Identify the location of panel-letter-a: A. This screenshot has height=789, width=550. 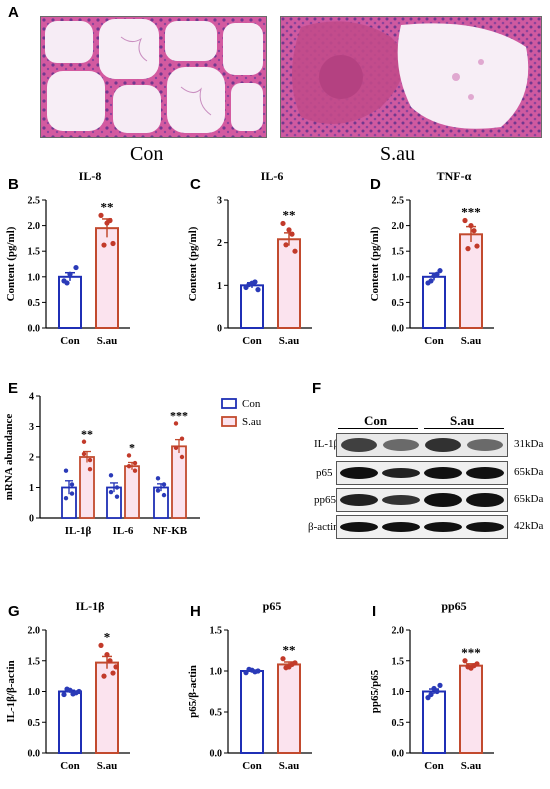
(13, 12).